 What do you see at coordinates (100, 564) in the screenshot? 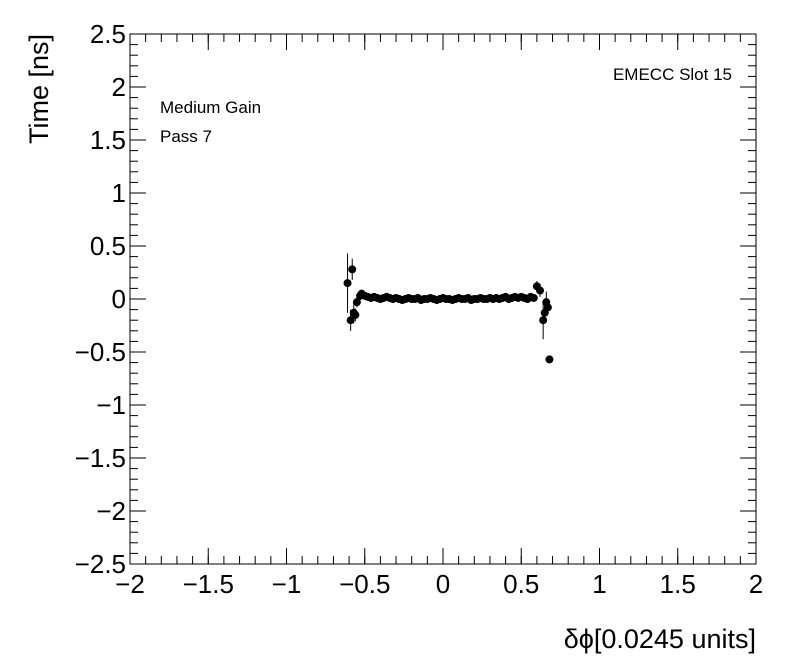
I see `y-tick-label: −2.5` at bounding box center [100, 564].